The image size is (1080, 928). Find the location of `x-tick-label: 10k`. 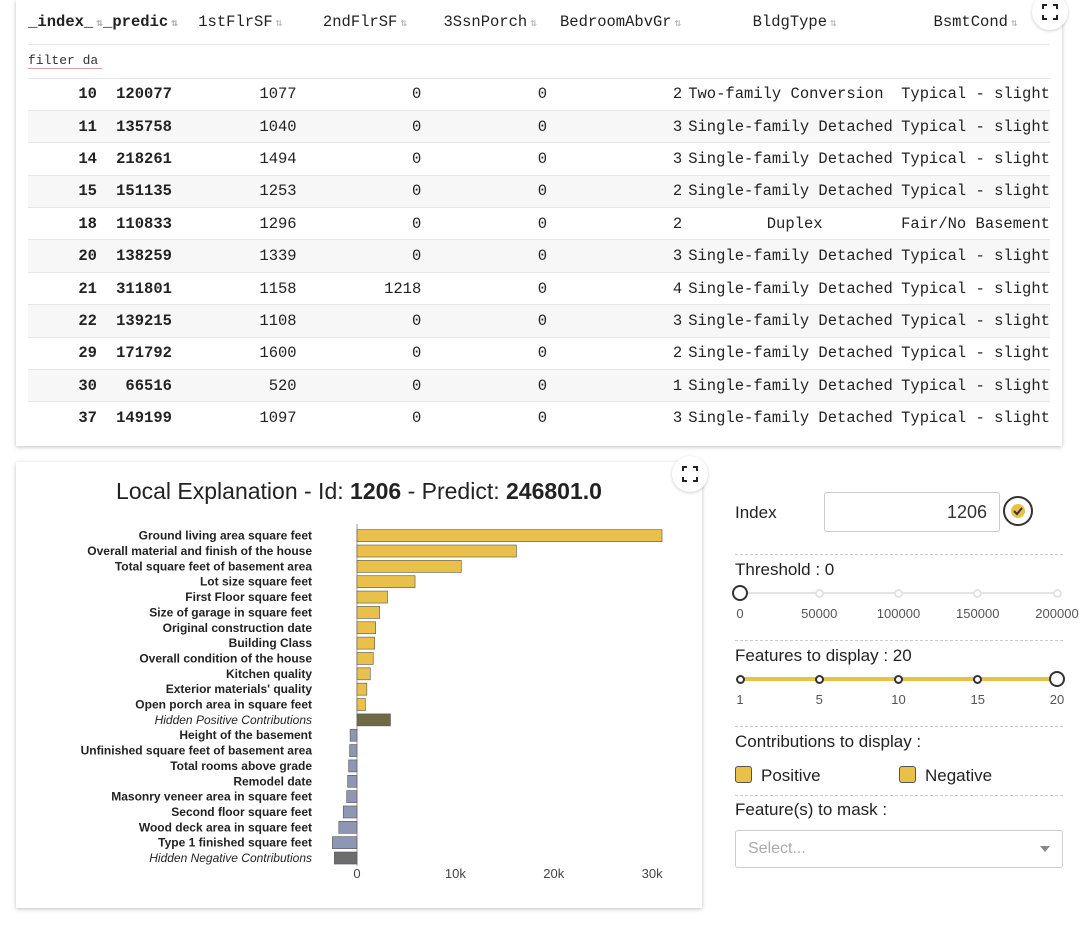

x-tick-label: 10k is located at coordinates (455, 873).